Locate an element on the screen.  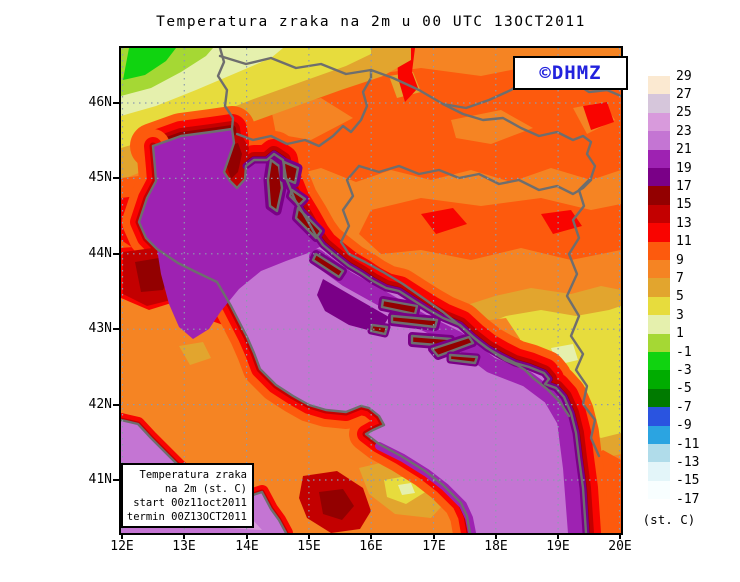
legend-value-label: 23 is located at coordinates (684, 131).